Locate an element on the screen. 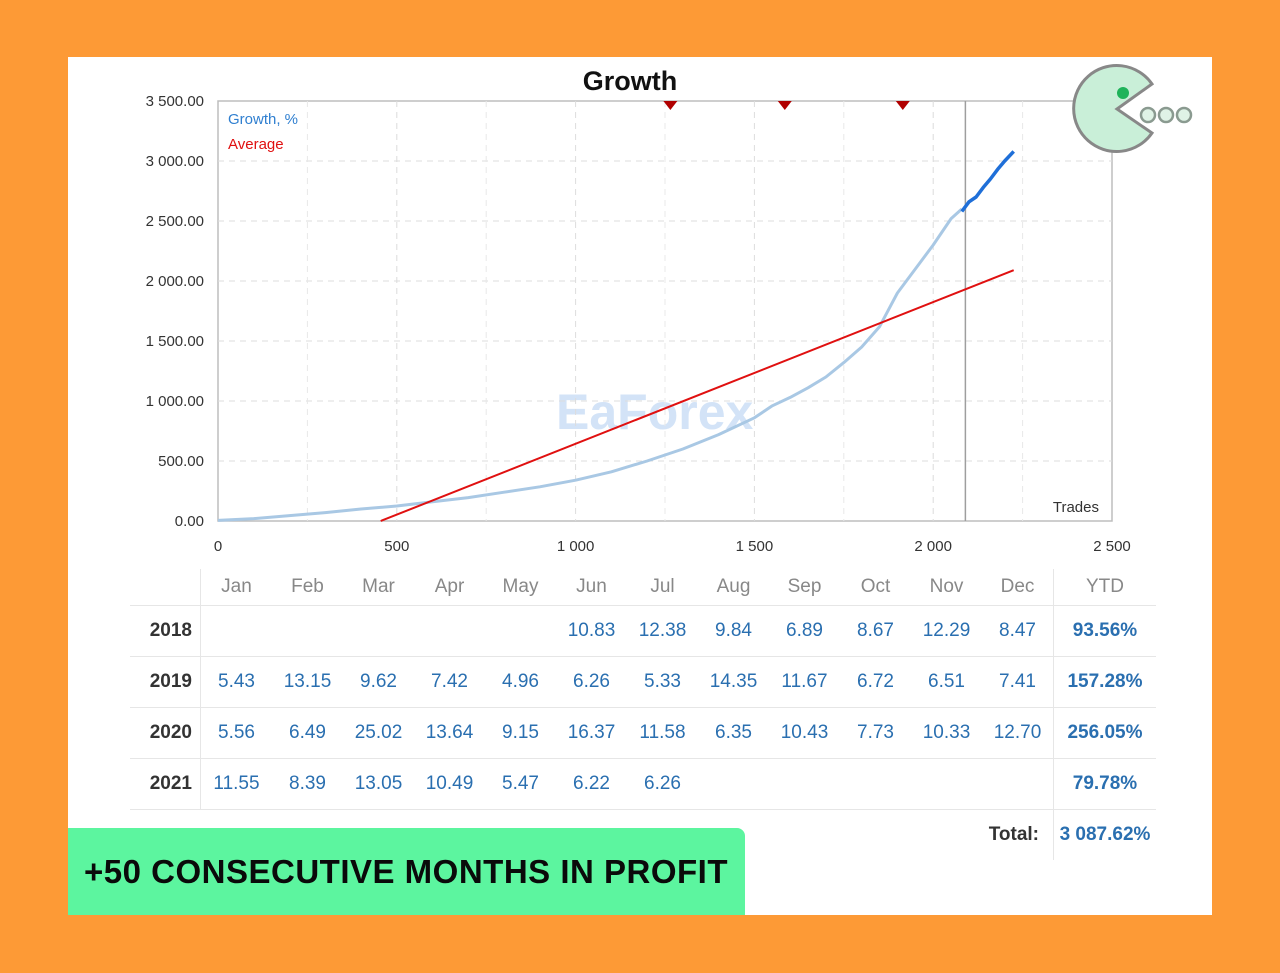 This screenshot has height=973, width=1280. x-tick-label: 2 500 is located at coordinates (1112, 546).